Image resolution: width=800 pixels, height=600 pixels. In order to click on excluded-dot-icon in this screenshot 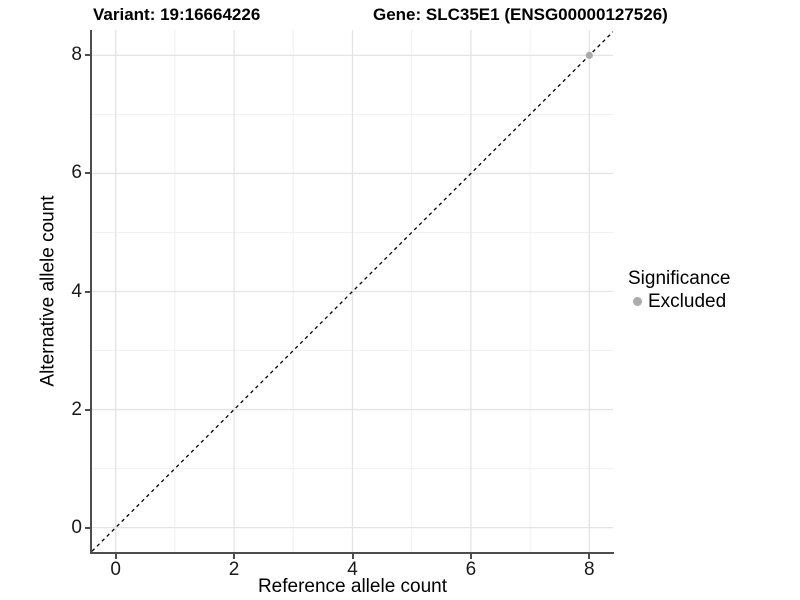, I will do `click(637, 301)`.